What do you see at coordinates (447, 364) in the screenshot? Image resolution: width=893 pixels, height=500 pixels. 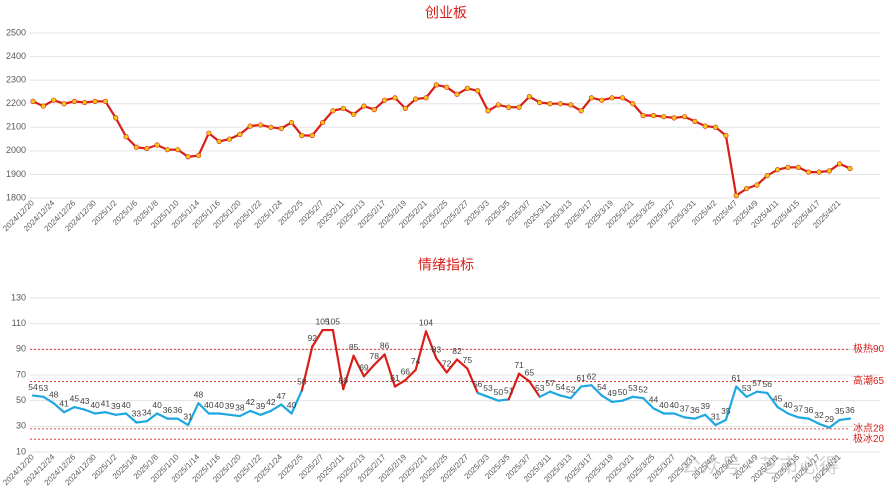 I see `data-label: 72` at bounding box center [447, 364].